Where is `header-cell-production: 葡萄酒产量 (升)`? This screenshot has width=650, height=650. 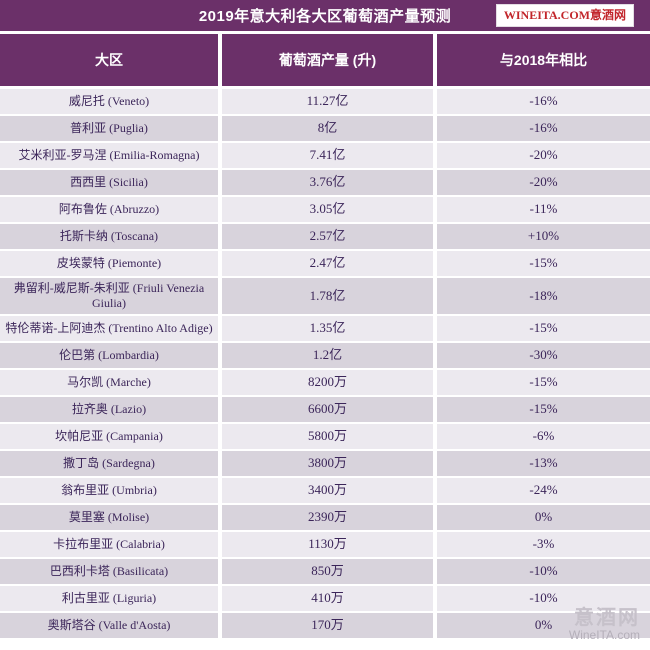
header-cell-production: 葡萄酒产量 (升) is located at coordinates (327, 60).